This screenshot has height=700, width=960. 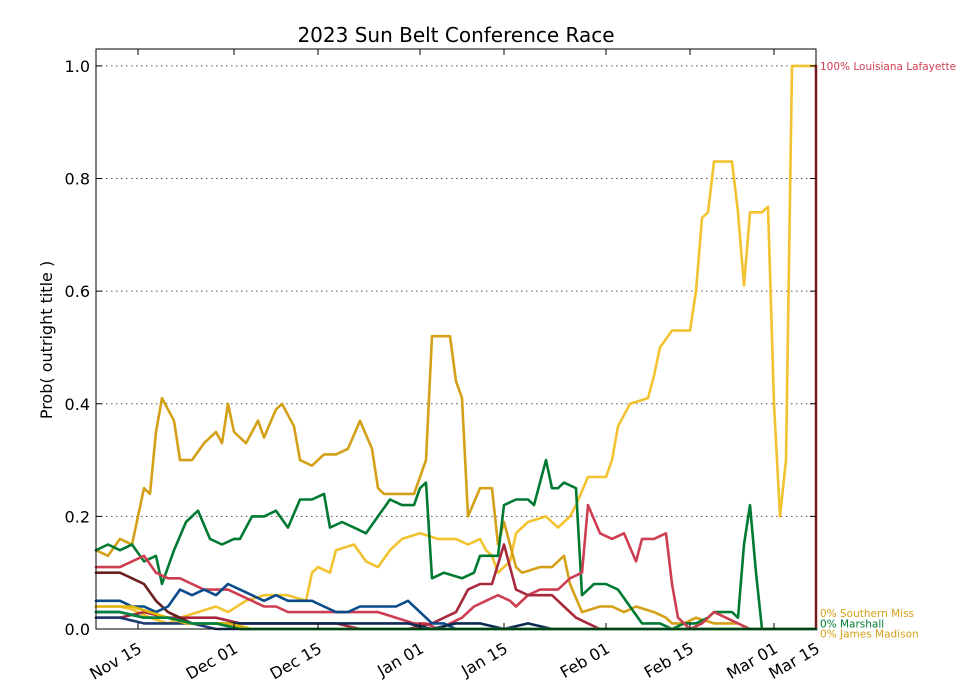 What do you see at coordinates (296, 661) in the screenshot?
I see `x-tick-label: Dec 15` at bounding box center [296, 661].